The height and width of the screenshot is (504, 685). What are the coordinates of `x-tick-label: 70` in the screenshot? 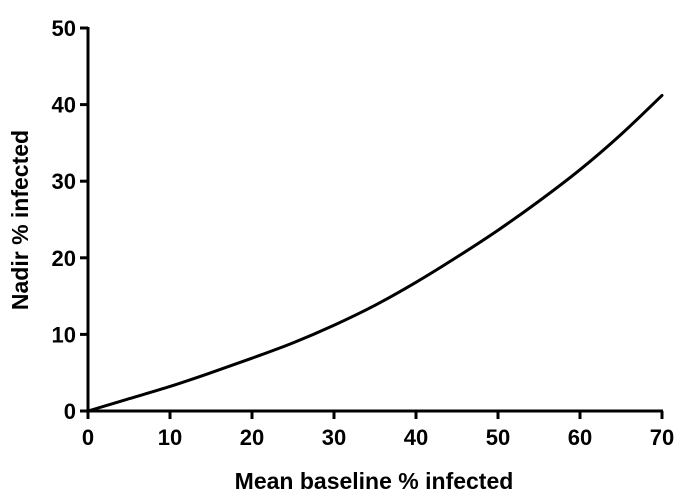 It's located at (662, 437).